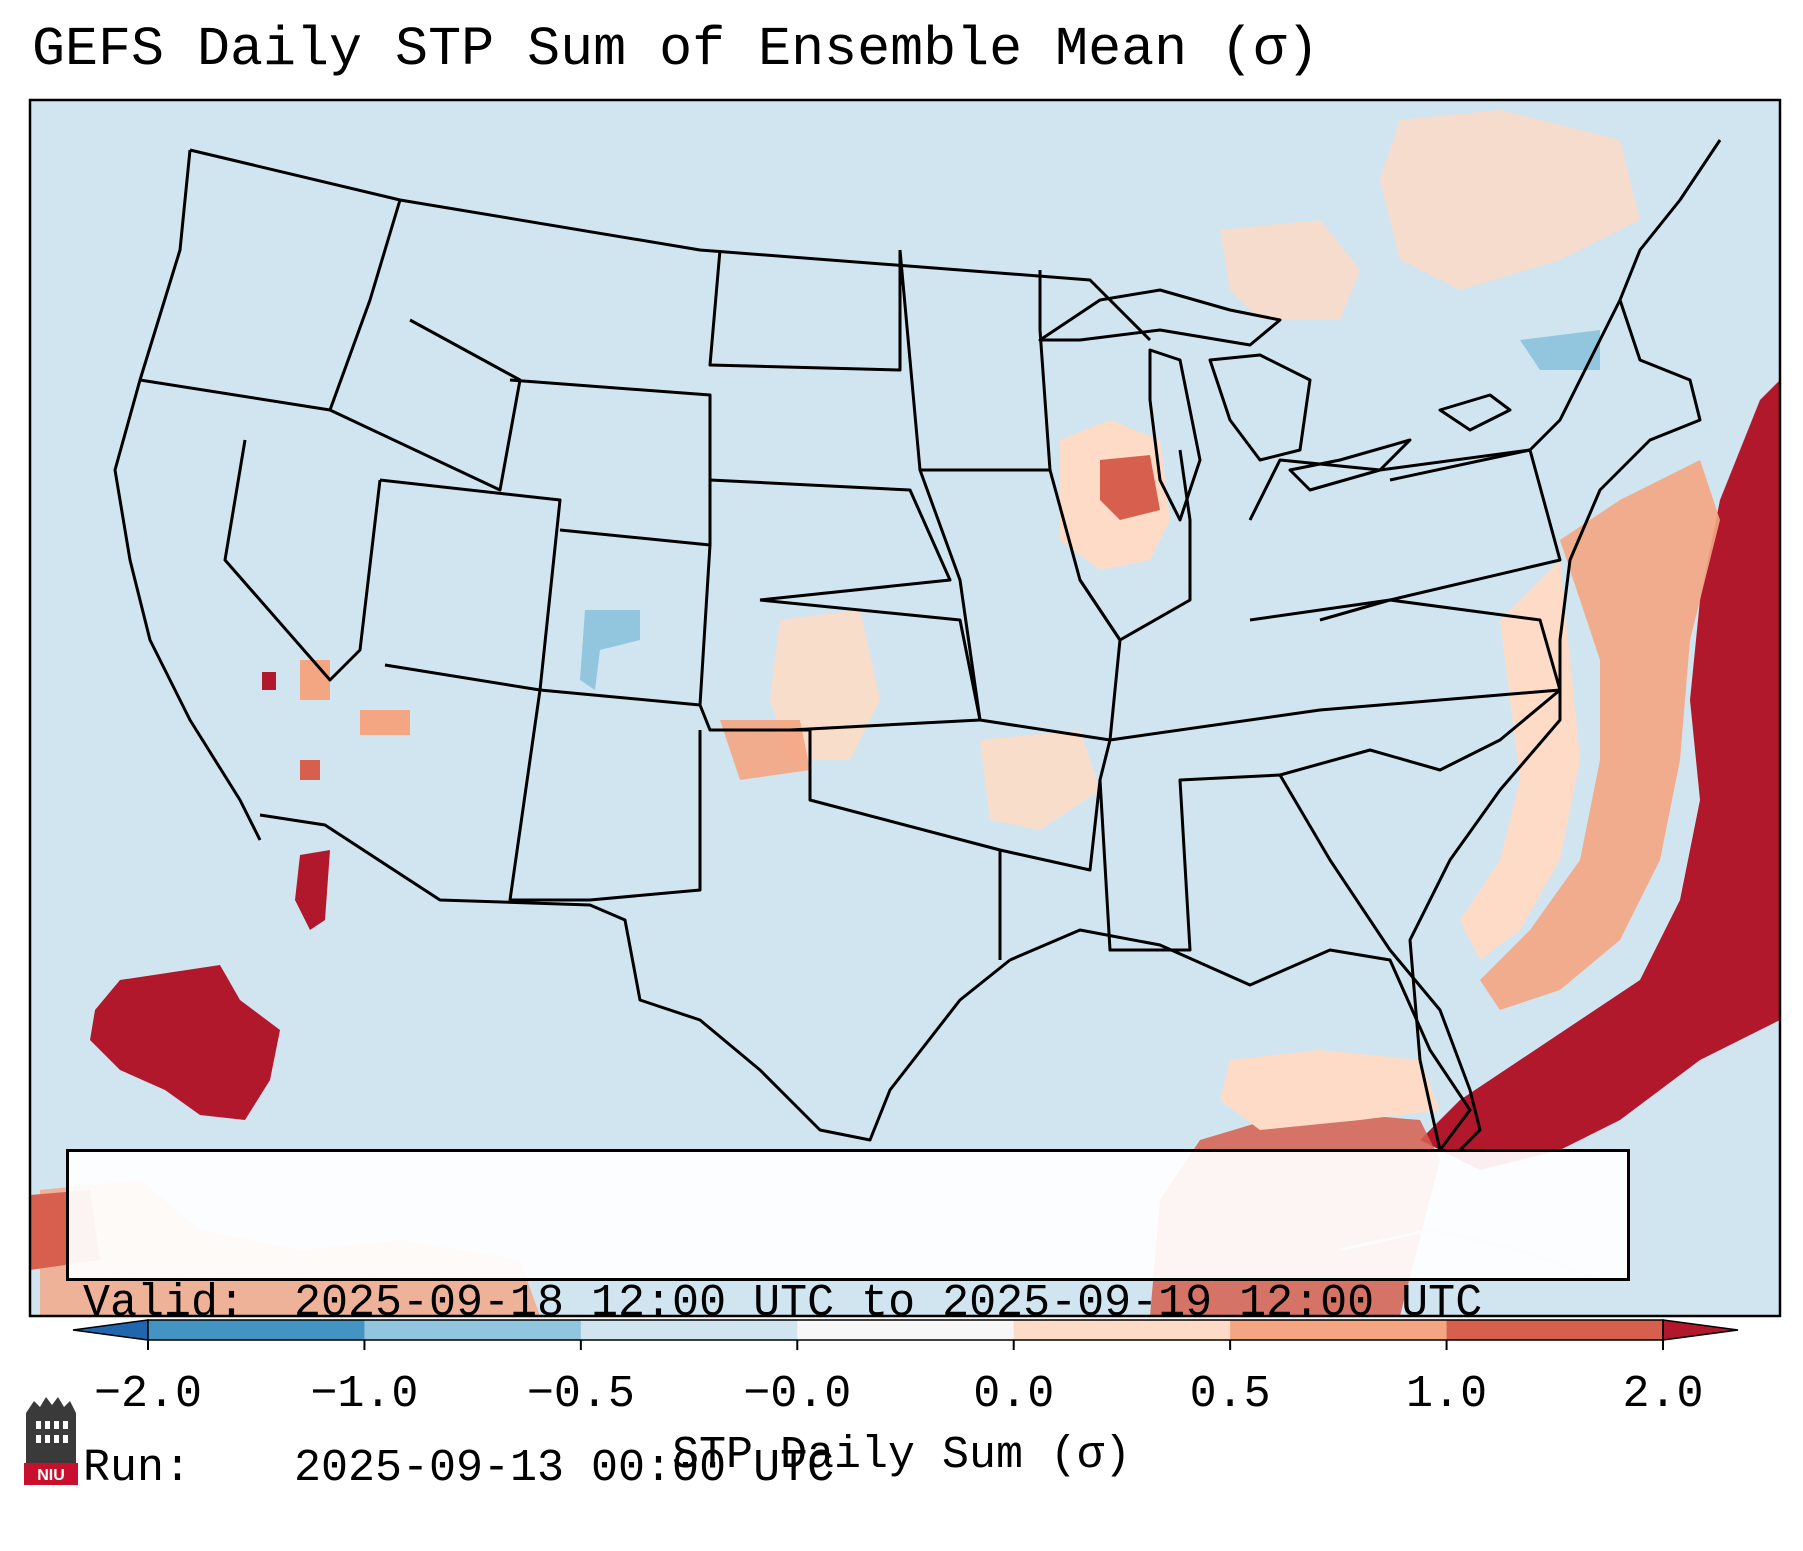 The width and height of the screenshot is (1803, 1551). Describe the element at coordinates (1014, 1394) in the screenshot. I see `colorbar-tick-label: 0.0` at that location.